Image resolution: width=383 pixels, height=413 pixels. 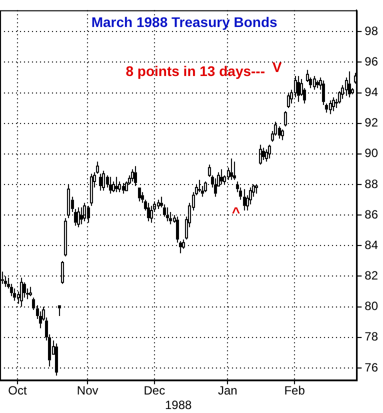 I want to click on chart-title: March 1988 Treasury Bonds, so click(x=184, y=22).